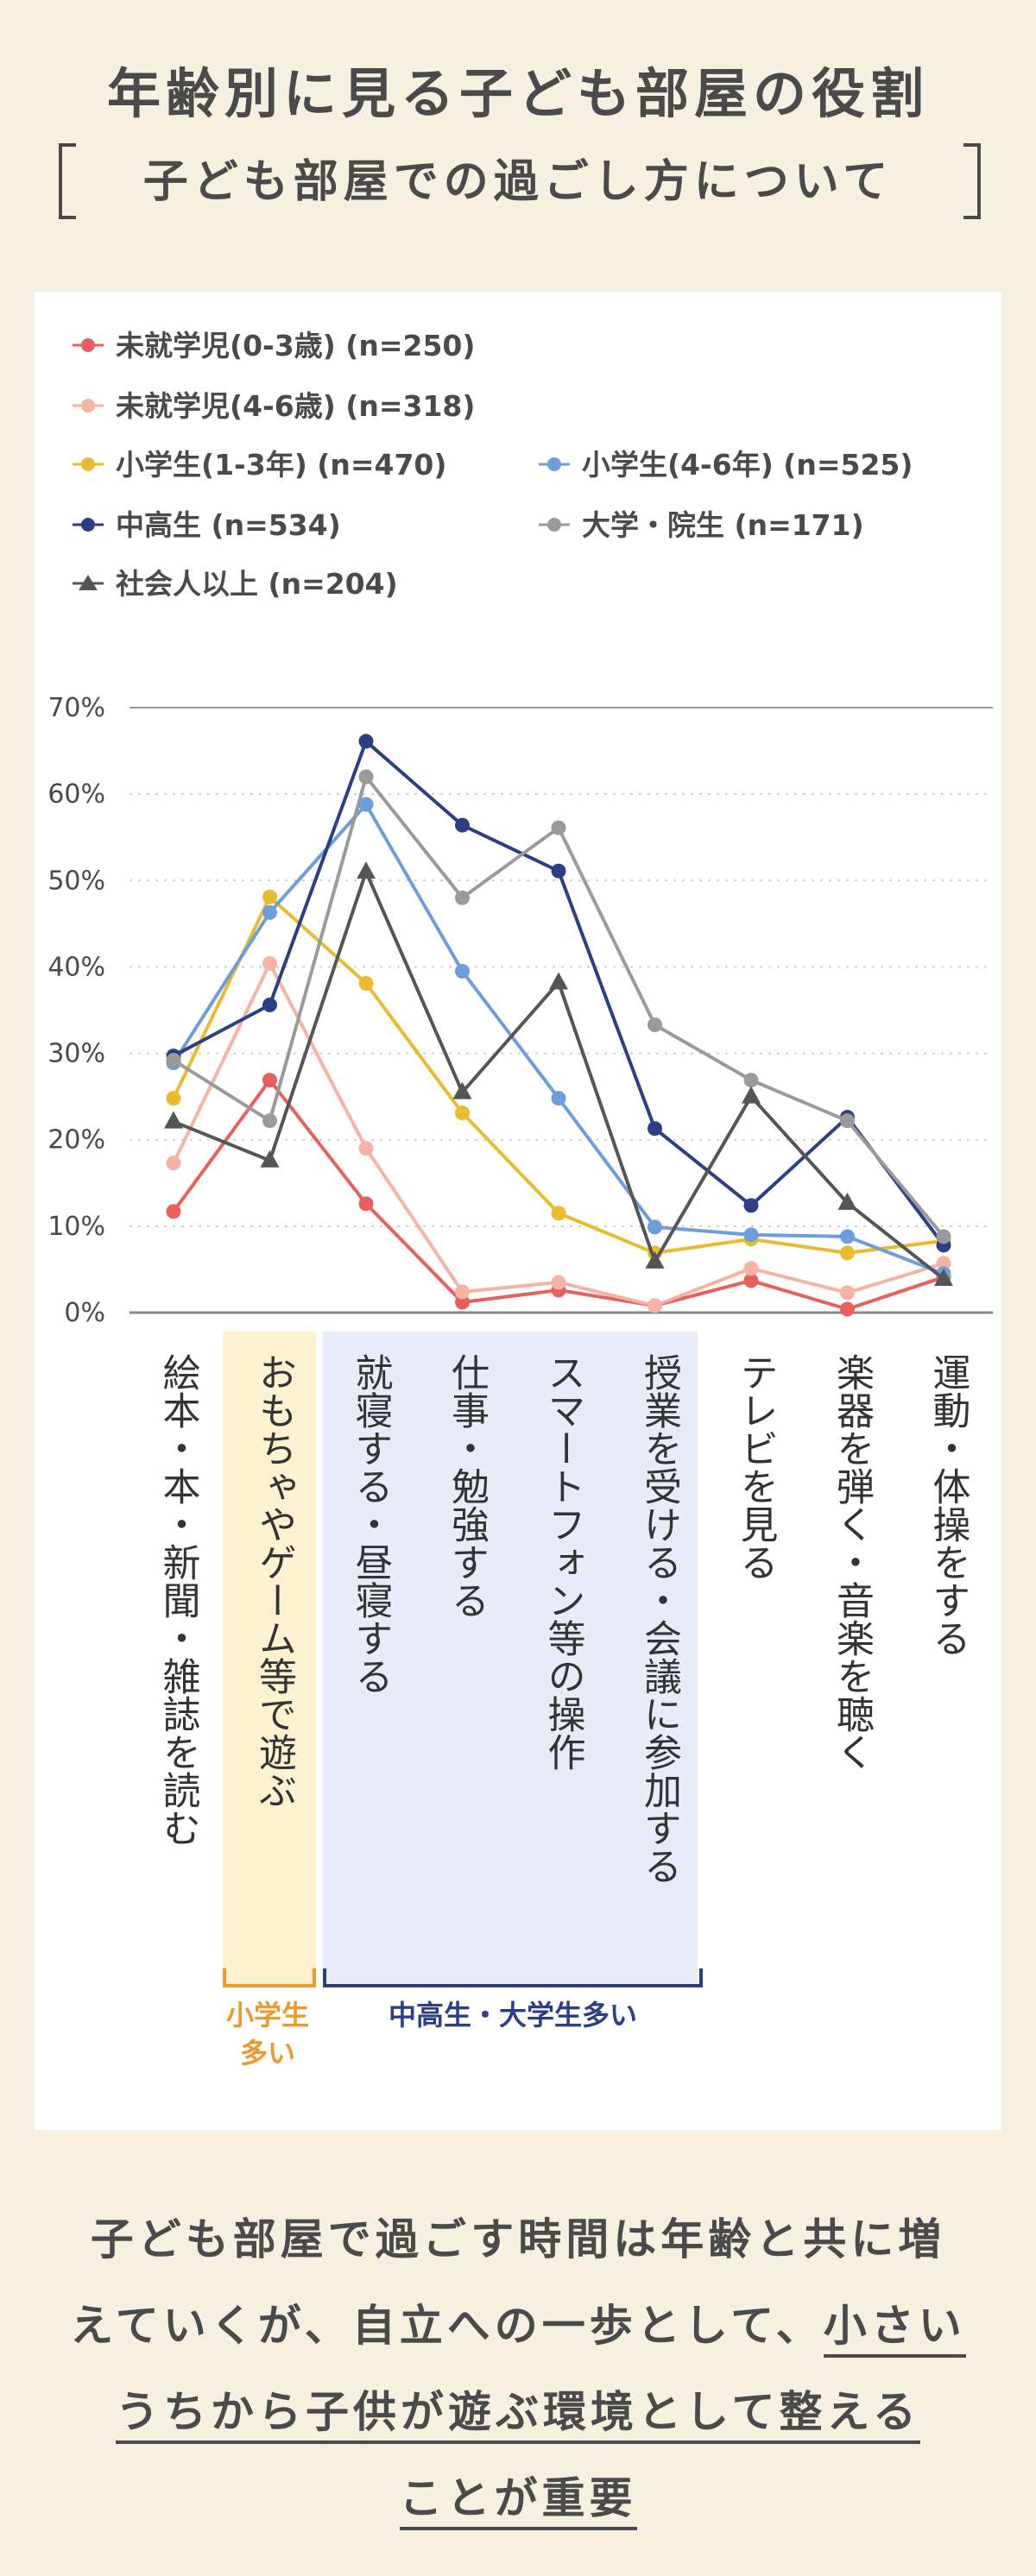 The height and width of the screenshot is (2576, 1036). Describe the element at coordinates (756, 1467) in the screenshot. I see `category-label-6: テレビを見る` at that location.